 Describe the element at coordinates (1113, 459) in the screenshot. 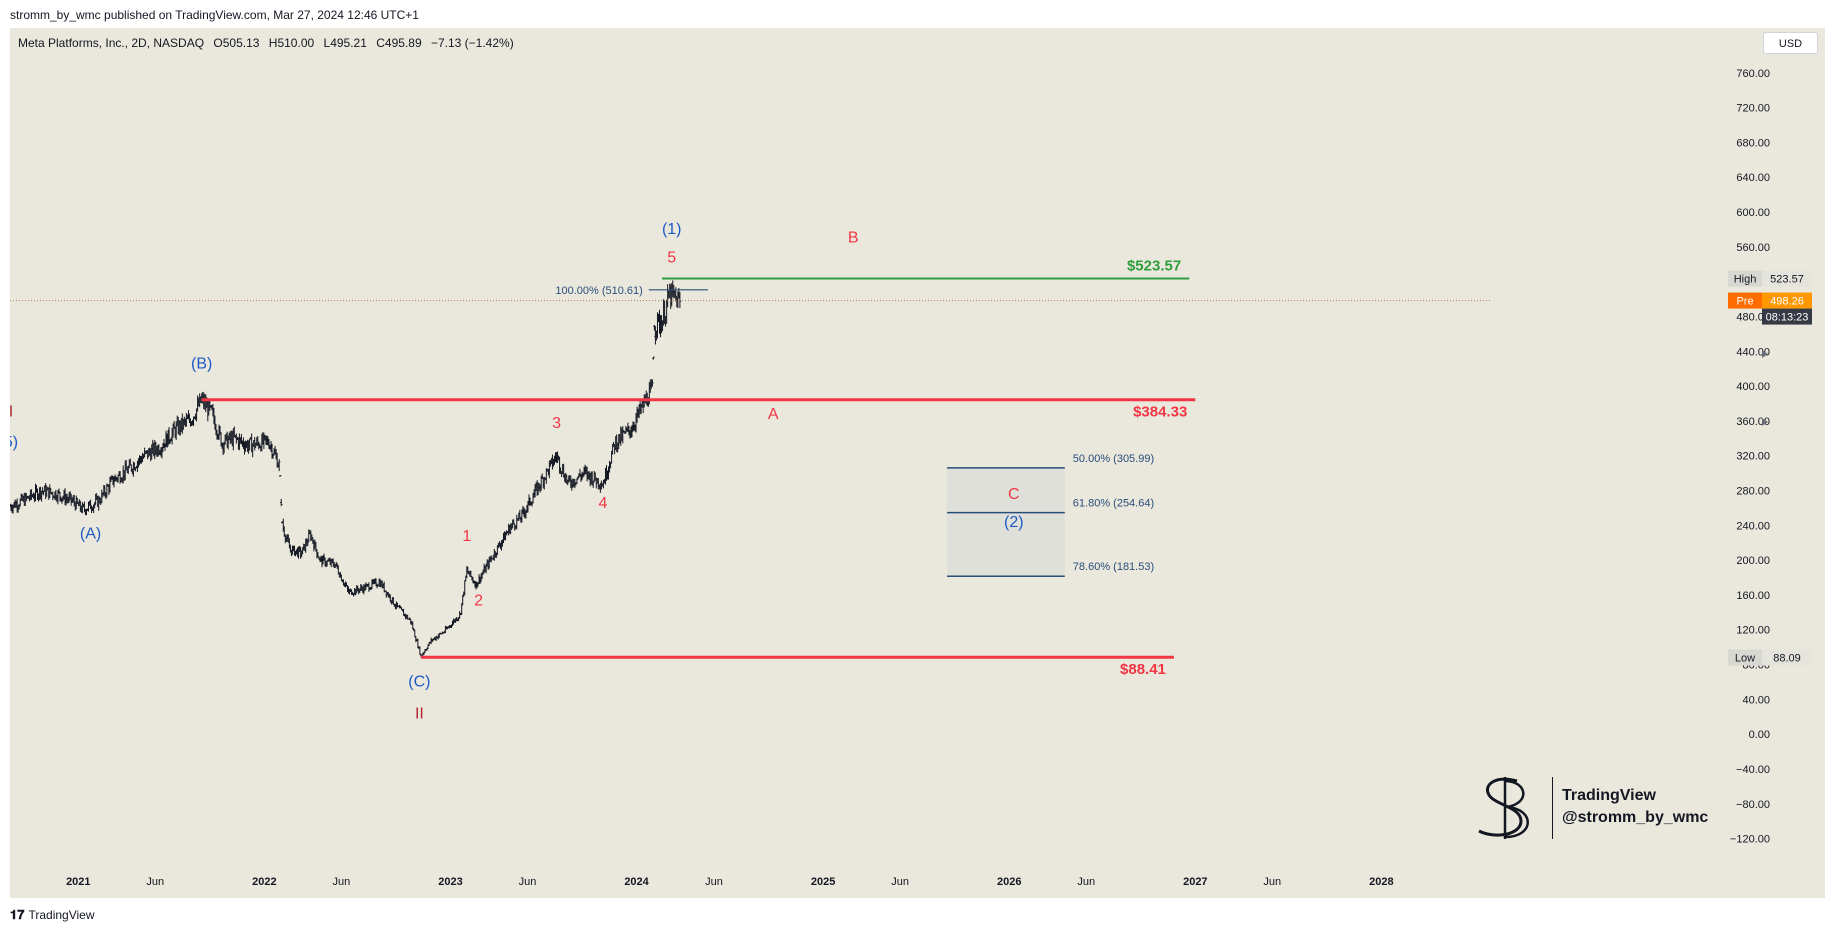

I see `fib-level-label: 50.00% (305.99)` at that location.